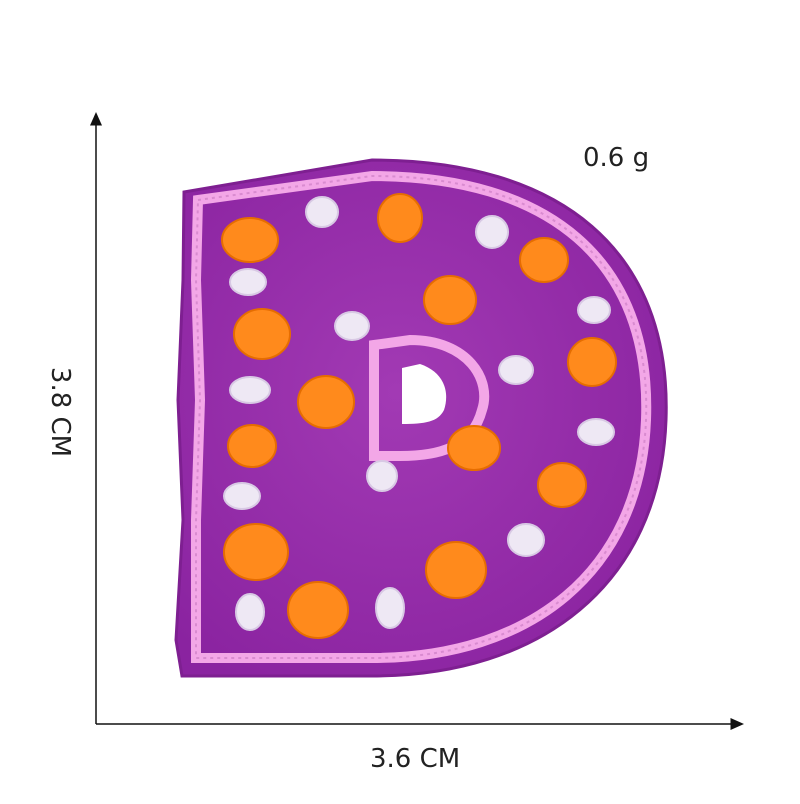 Image resolution: width=800 pixels, height=804 pixels. Describe the element at coordinates (60, 412) in the screenshot. I see `height-label: 3.8 CM` at that location.